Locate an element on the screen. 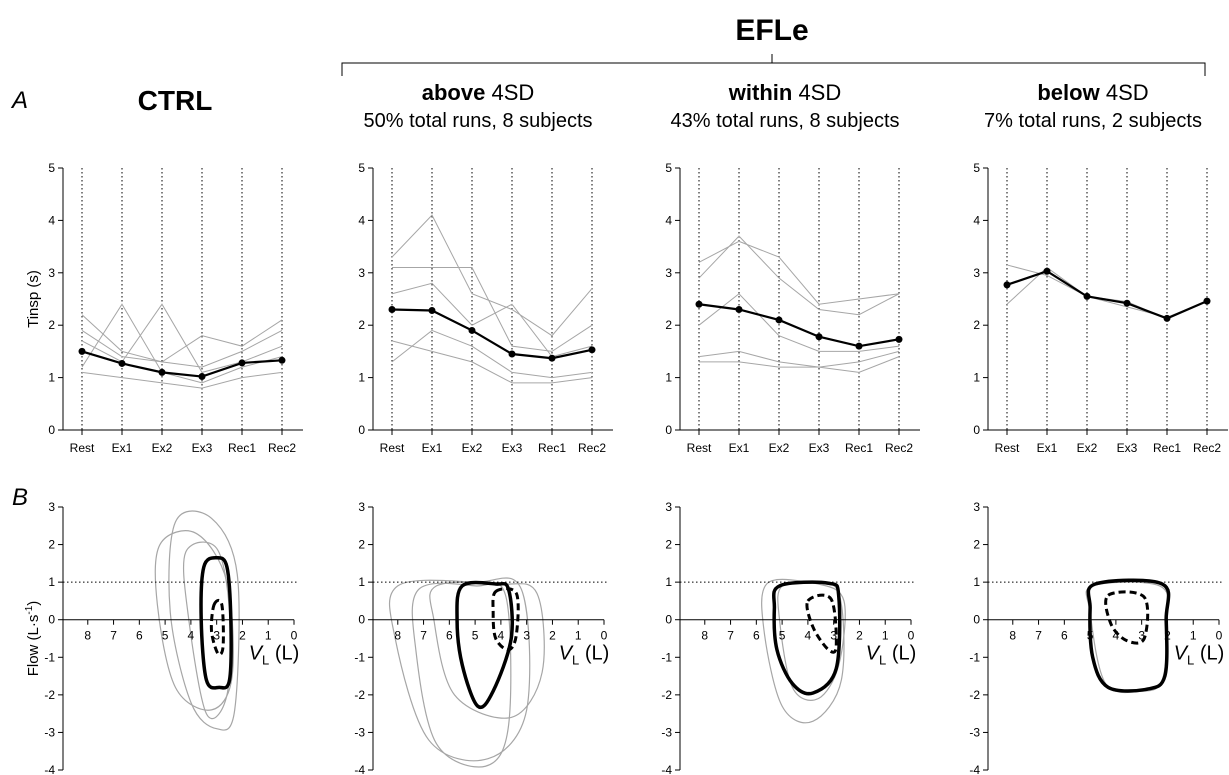 The image size is (1229, 775). y-tick-label: -4 is located at coordinates (49, 769).